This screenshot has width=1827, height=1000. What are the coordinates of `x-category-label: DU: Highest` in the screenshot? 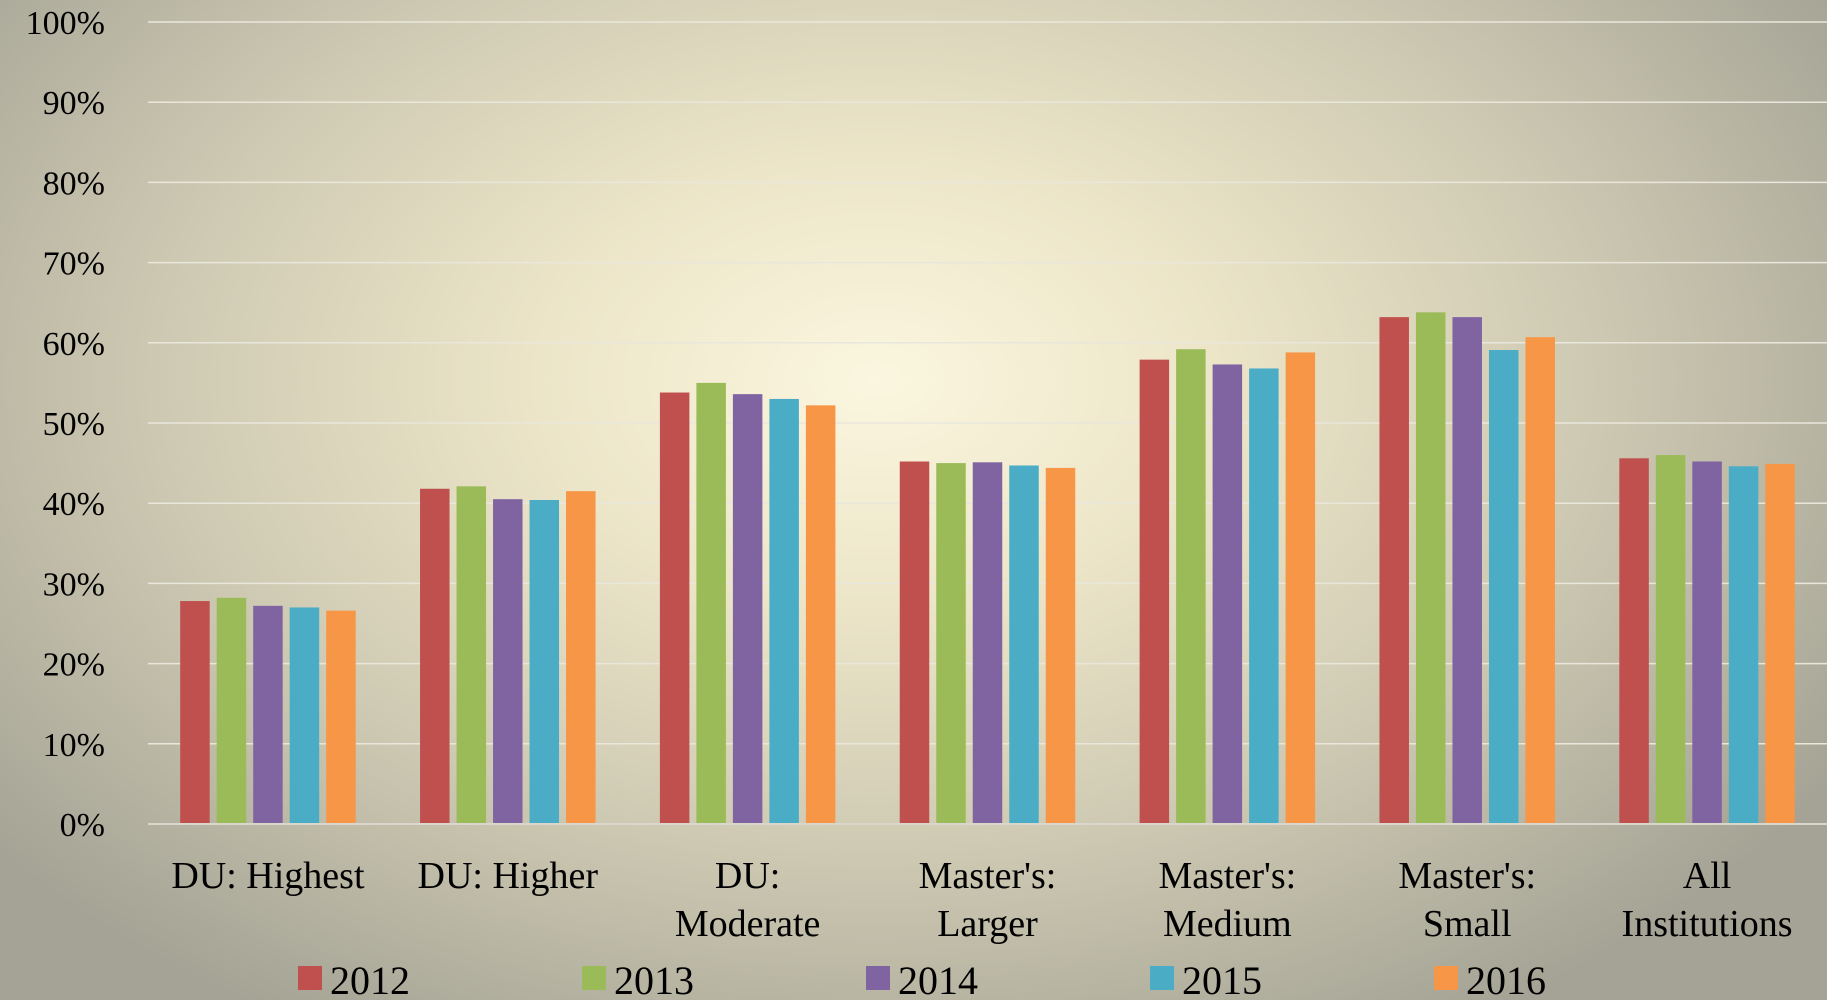 It's located at (268, 876).